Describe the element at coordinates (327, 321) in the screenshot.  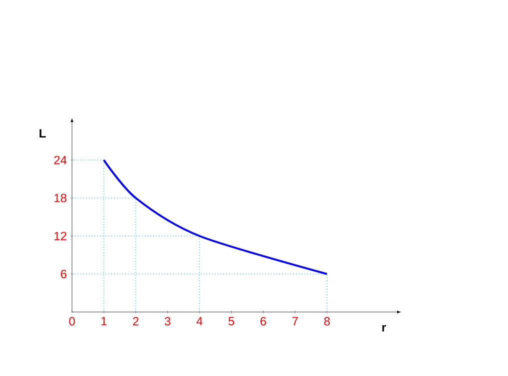
I see `x-tick-label: 8` at that location.